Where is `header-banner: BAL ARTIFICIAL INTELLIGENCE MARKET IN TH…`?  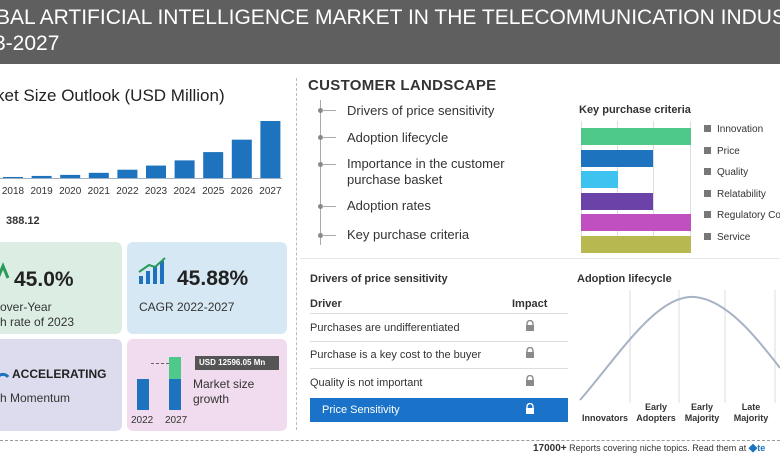
header-banner: BAL ARTIFICIAL INTELLIGENCE MARKET IN TH… is located at coordinates (390, 32).